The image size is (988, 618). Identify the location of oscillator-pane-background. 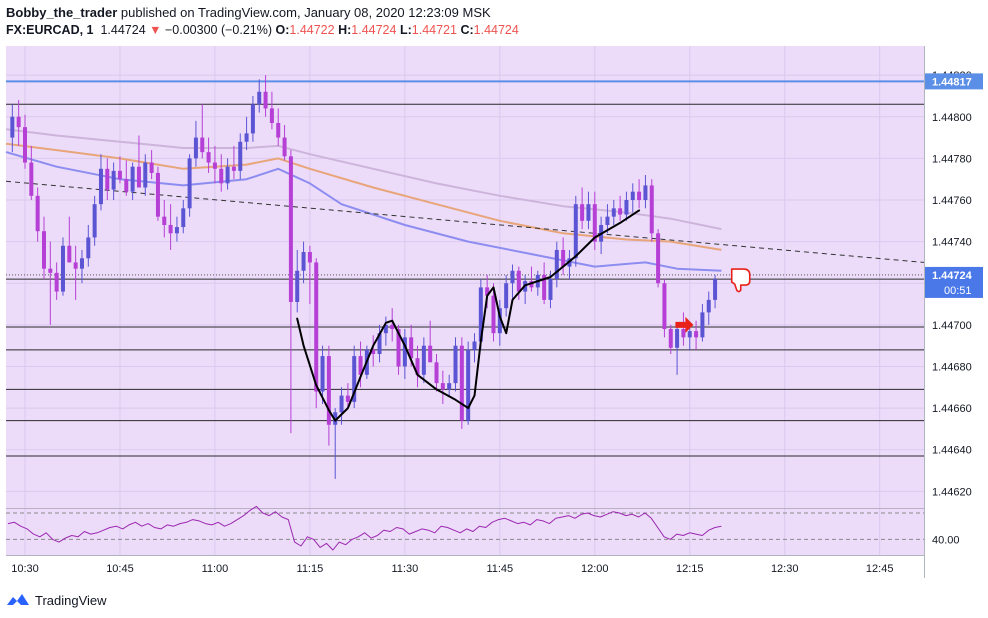
(465, 532).